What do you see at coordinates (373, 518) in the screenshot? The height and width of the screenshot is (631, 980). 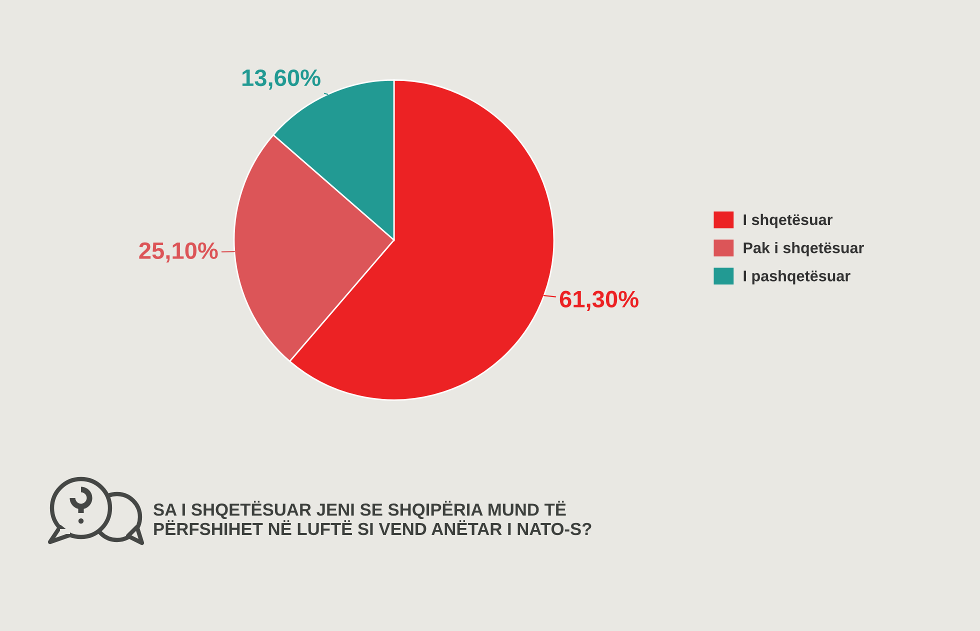 I see `text: SA I SHQETËSUAR JENI SE SHQIPËRIA MUND TË PËRFSHIHET NË LUFTË SI VEND ANËTAR I NATO-S?` at bounding box center [373, 518].